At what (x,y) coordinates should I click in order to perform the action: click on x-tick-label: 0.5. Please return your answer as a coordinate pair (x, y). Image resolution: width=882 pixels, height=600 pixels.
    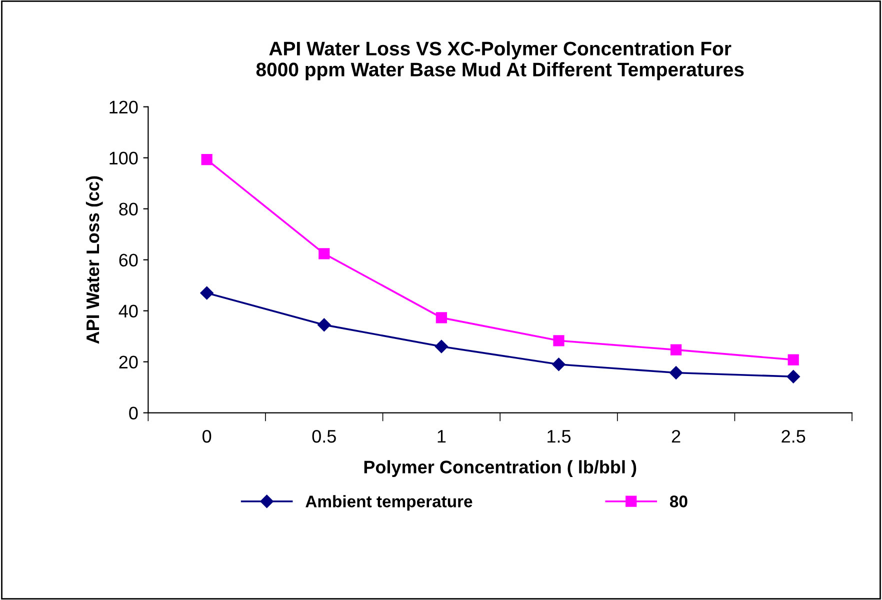
    Looking at the image, I should click on (324, 436).